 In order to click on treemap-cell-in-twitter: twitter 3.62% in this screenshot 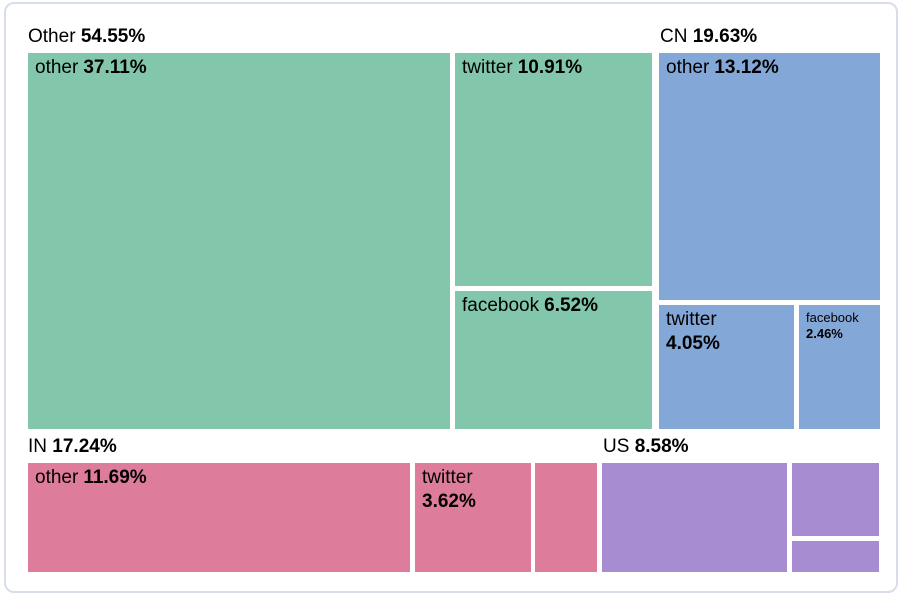, I will do `click(473, 517)`.